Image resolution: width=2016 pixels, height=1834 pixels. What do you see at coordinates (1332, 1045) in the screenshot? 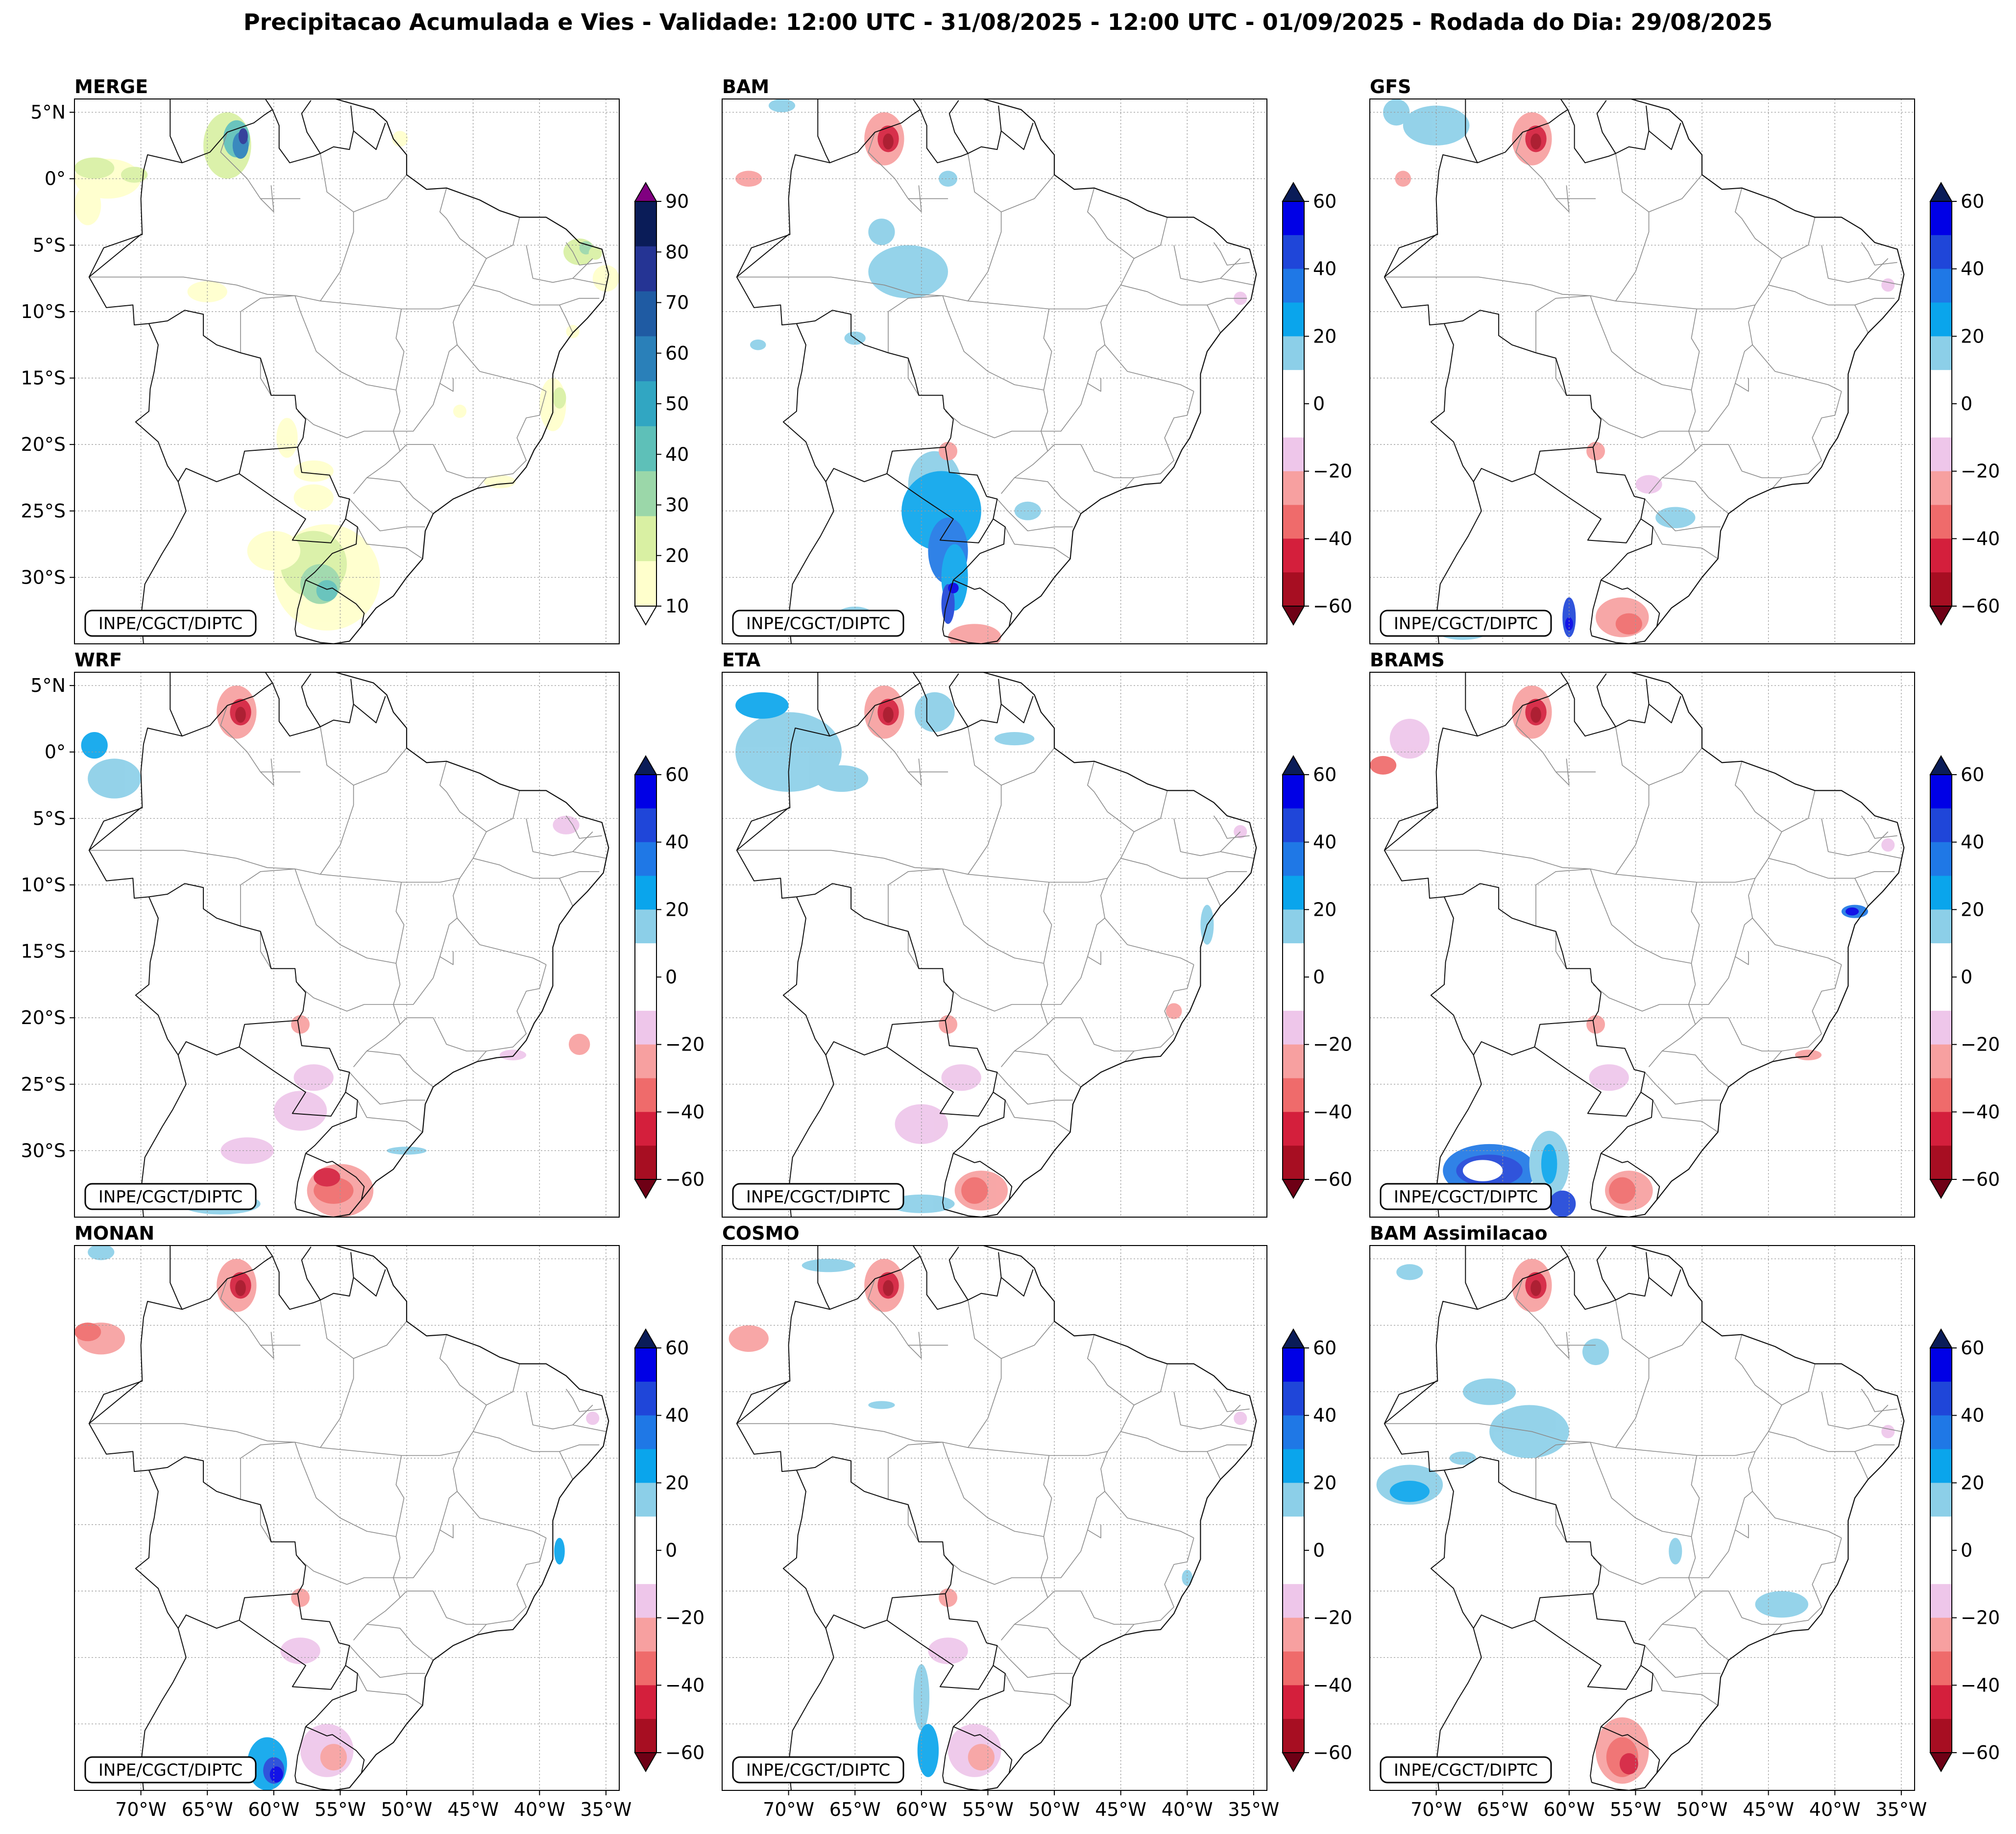
I see `colorbar-tick-label: −20` at bounding box center [1332, 1045].